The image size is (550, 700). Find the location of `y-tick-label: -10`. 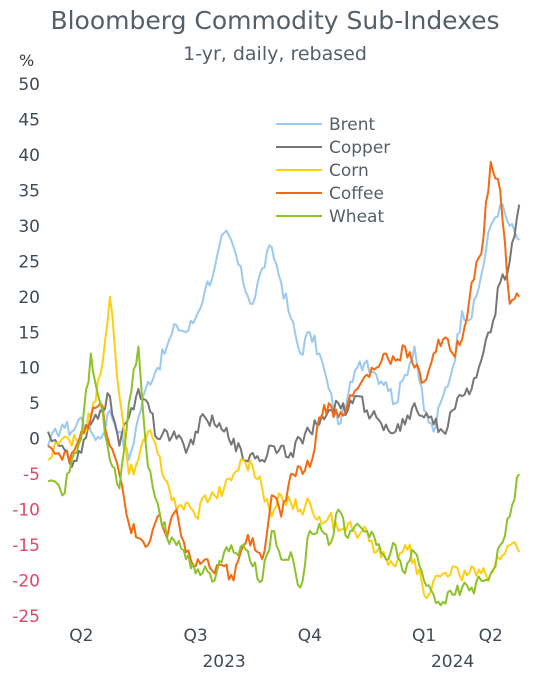

y-tick-label: -10 is located at coordinates (26, 511).